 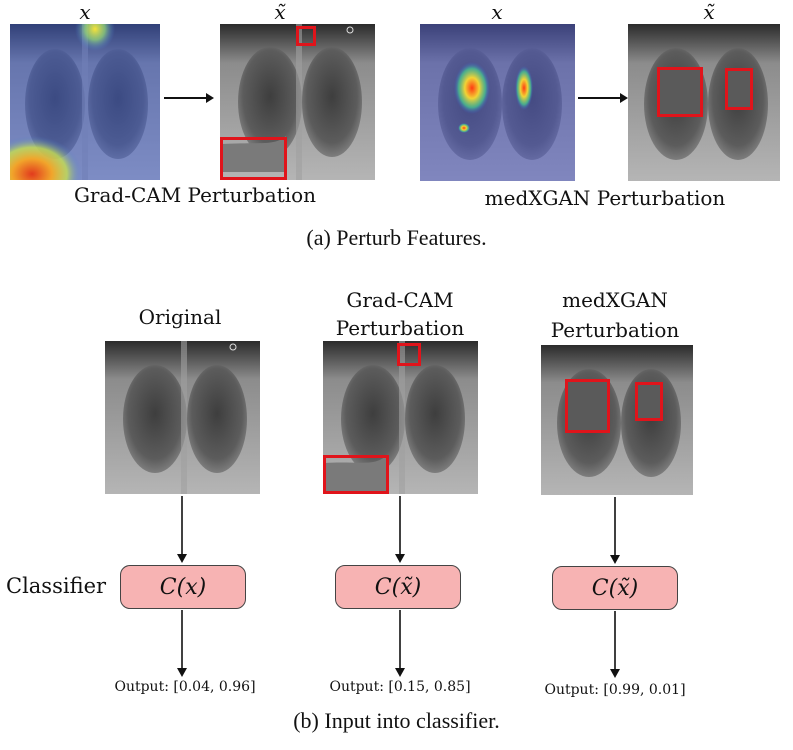 I want to click on gradcam-perturbation-label: Grad-CAM Perturbation, so click(x=195, y=195).